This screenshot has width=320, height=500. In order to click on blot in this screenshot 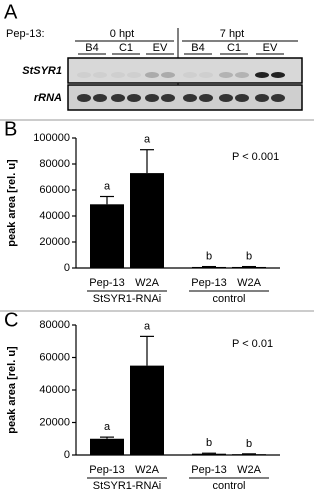, I will do `click(181, 87)`.